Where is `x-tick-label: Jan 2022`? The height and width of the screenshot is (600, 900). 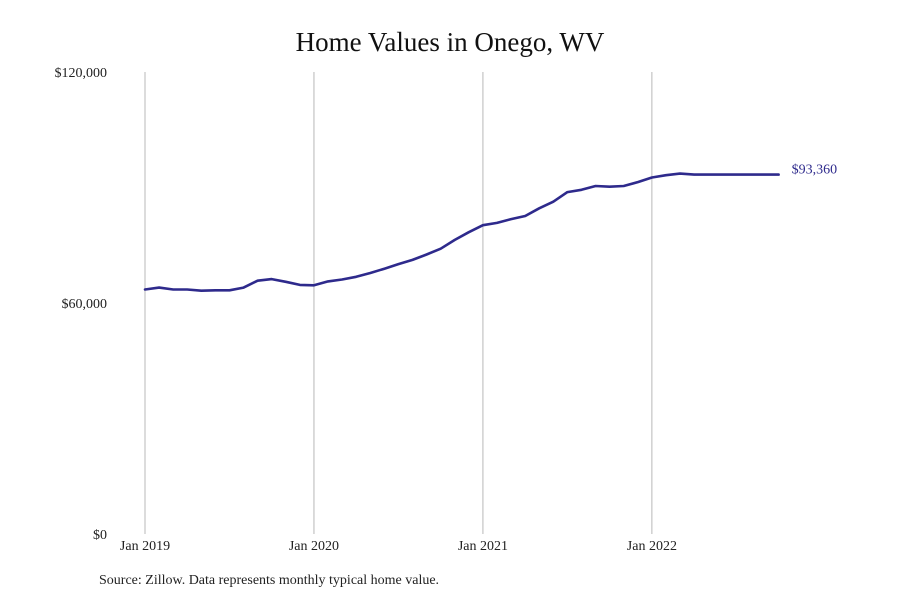
x-tick-label: Jan 2022 is located at coordinates (652, 546).